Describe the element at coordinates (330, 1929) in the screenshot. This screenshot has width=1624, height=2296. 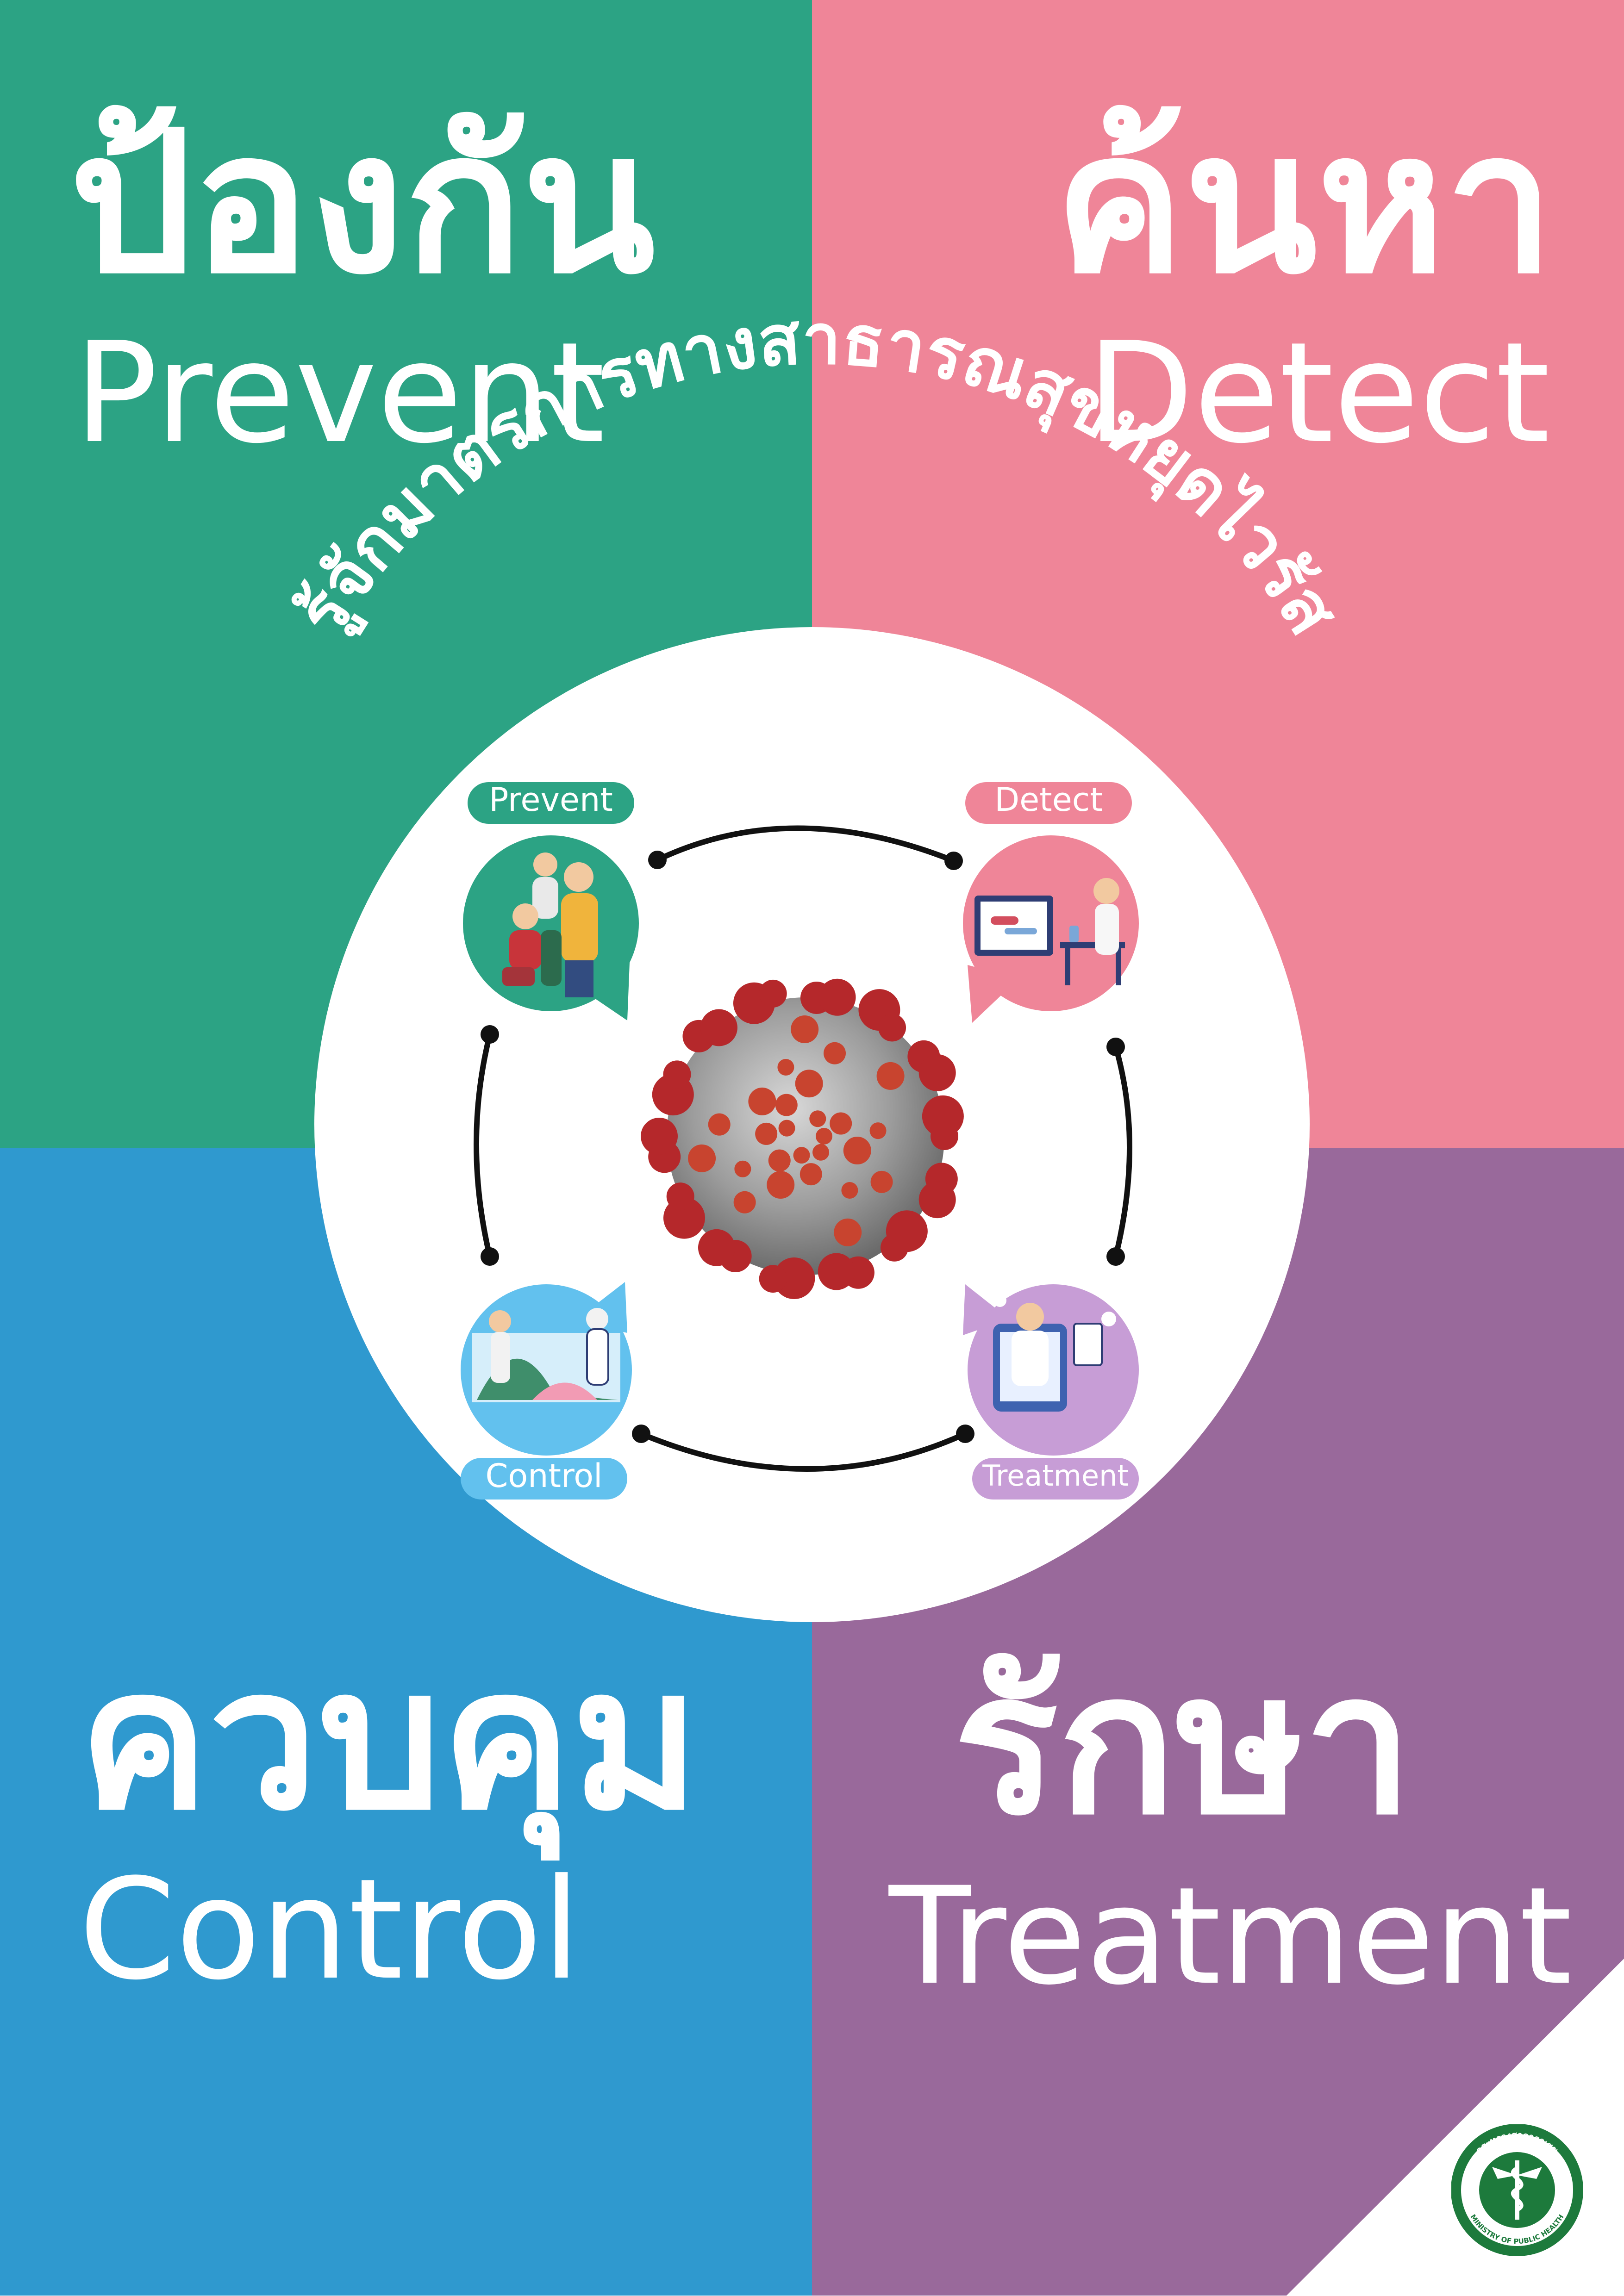
I see `control-english-heading: Control` at that location.